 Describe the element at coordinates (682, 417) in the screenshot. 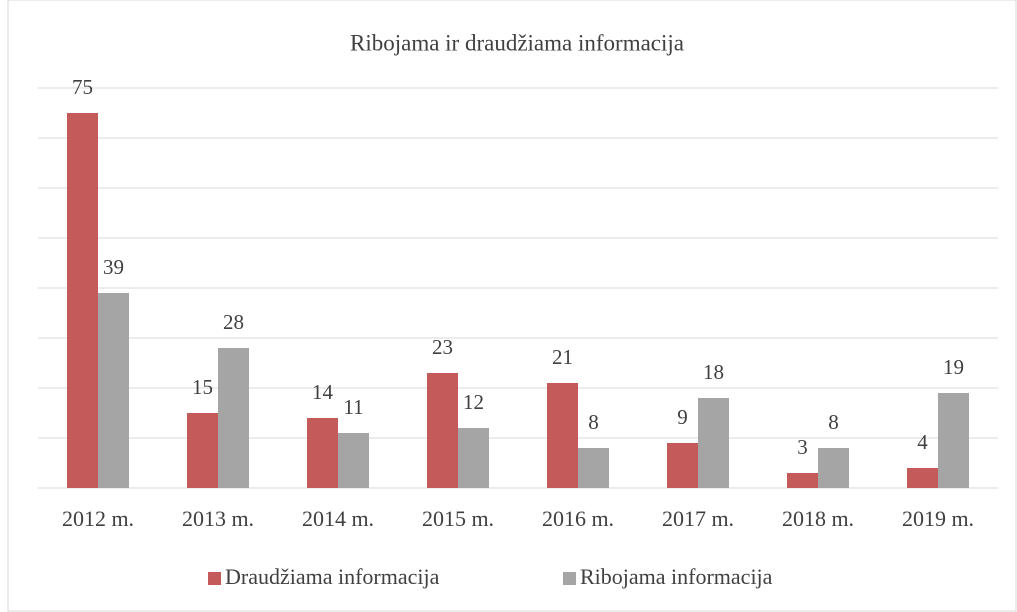

I see `data-label: 9` at that location.